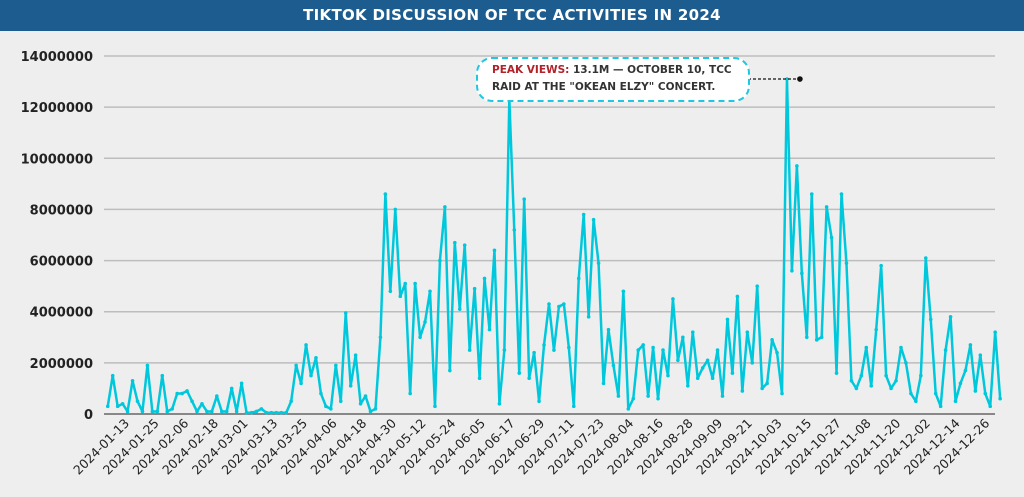 The width and height of the screenshot is (1024, 497). I want to click on y-tick-label: 4000000, so click(61, 313).